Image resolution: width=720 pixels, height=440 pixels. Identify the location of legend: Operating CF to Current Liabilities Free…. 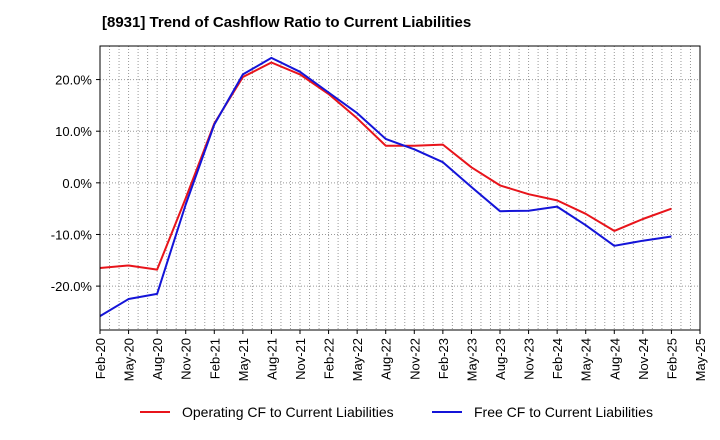
(360, 416).